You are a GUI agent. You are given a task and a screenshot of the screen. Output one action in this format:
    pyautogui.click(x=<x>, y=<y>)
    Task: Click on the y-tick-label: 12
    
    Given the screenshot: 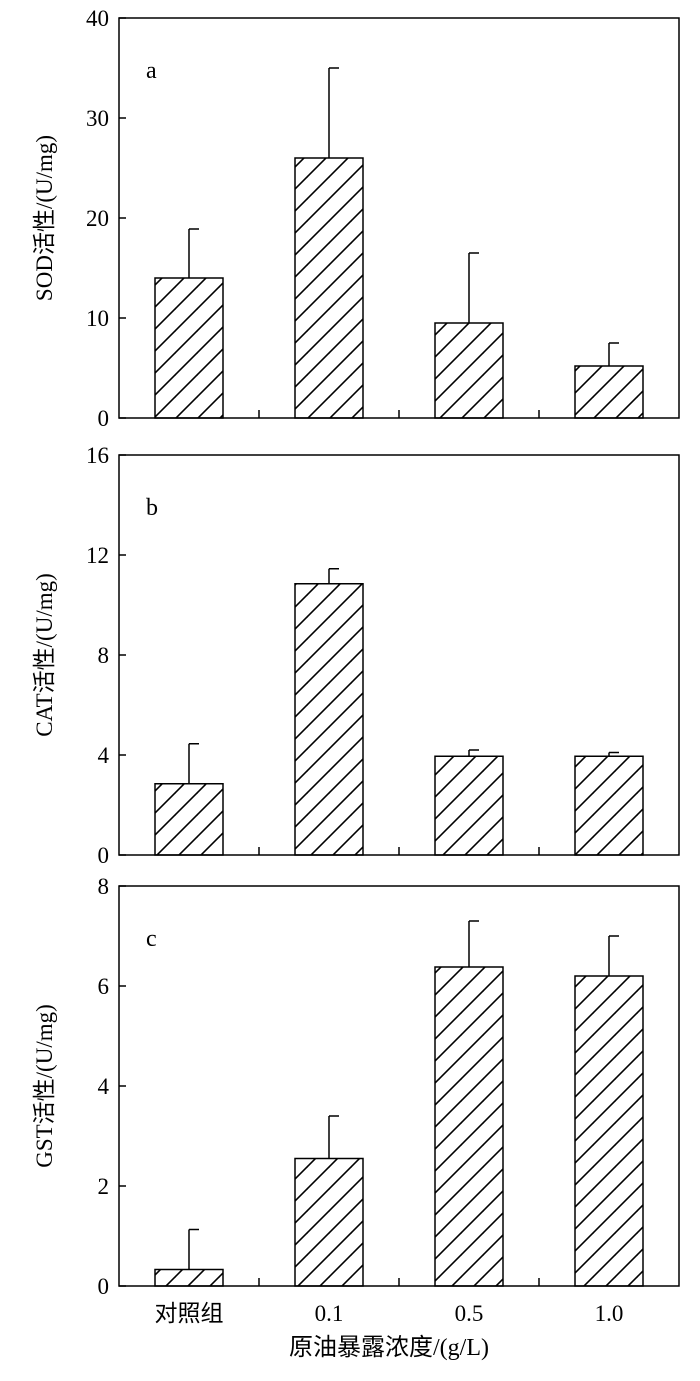 What is the action you would take?
    pyautogui.click(x=97, y=555)
    